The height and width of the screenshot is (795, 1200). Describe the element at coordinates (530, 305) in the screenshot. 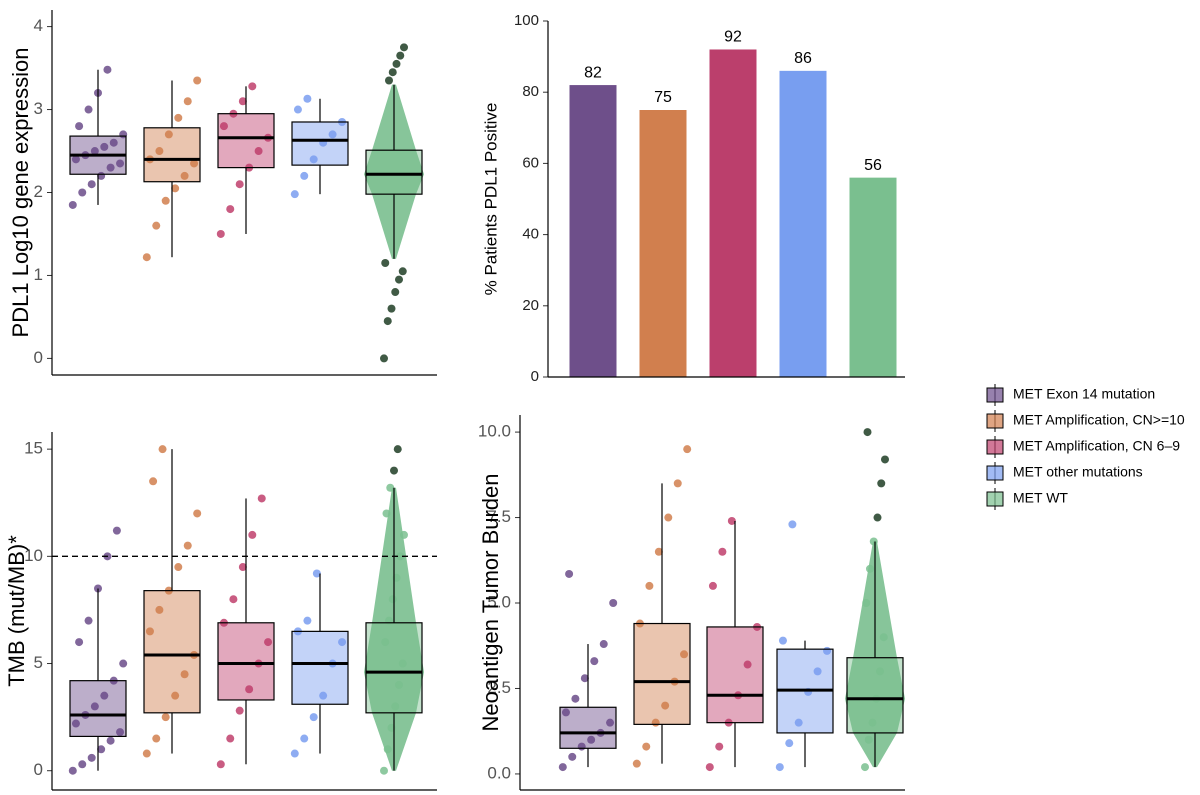

I see `y-tick-label: 20` at that location.